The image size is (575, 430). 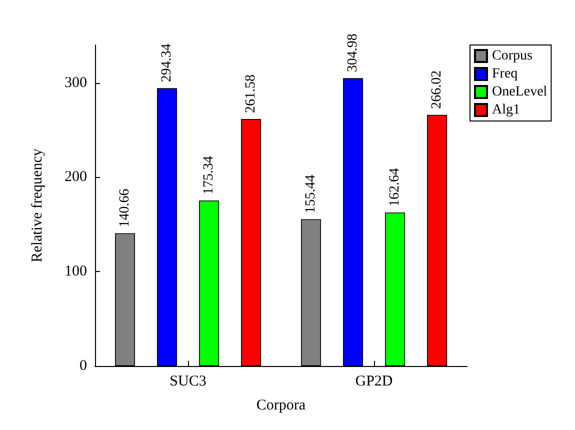 I want to click on y-tick-label: 200, so click(x=75, y=177).